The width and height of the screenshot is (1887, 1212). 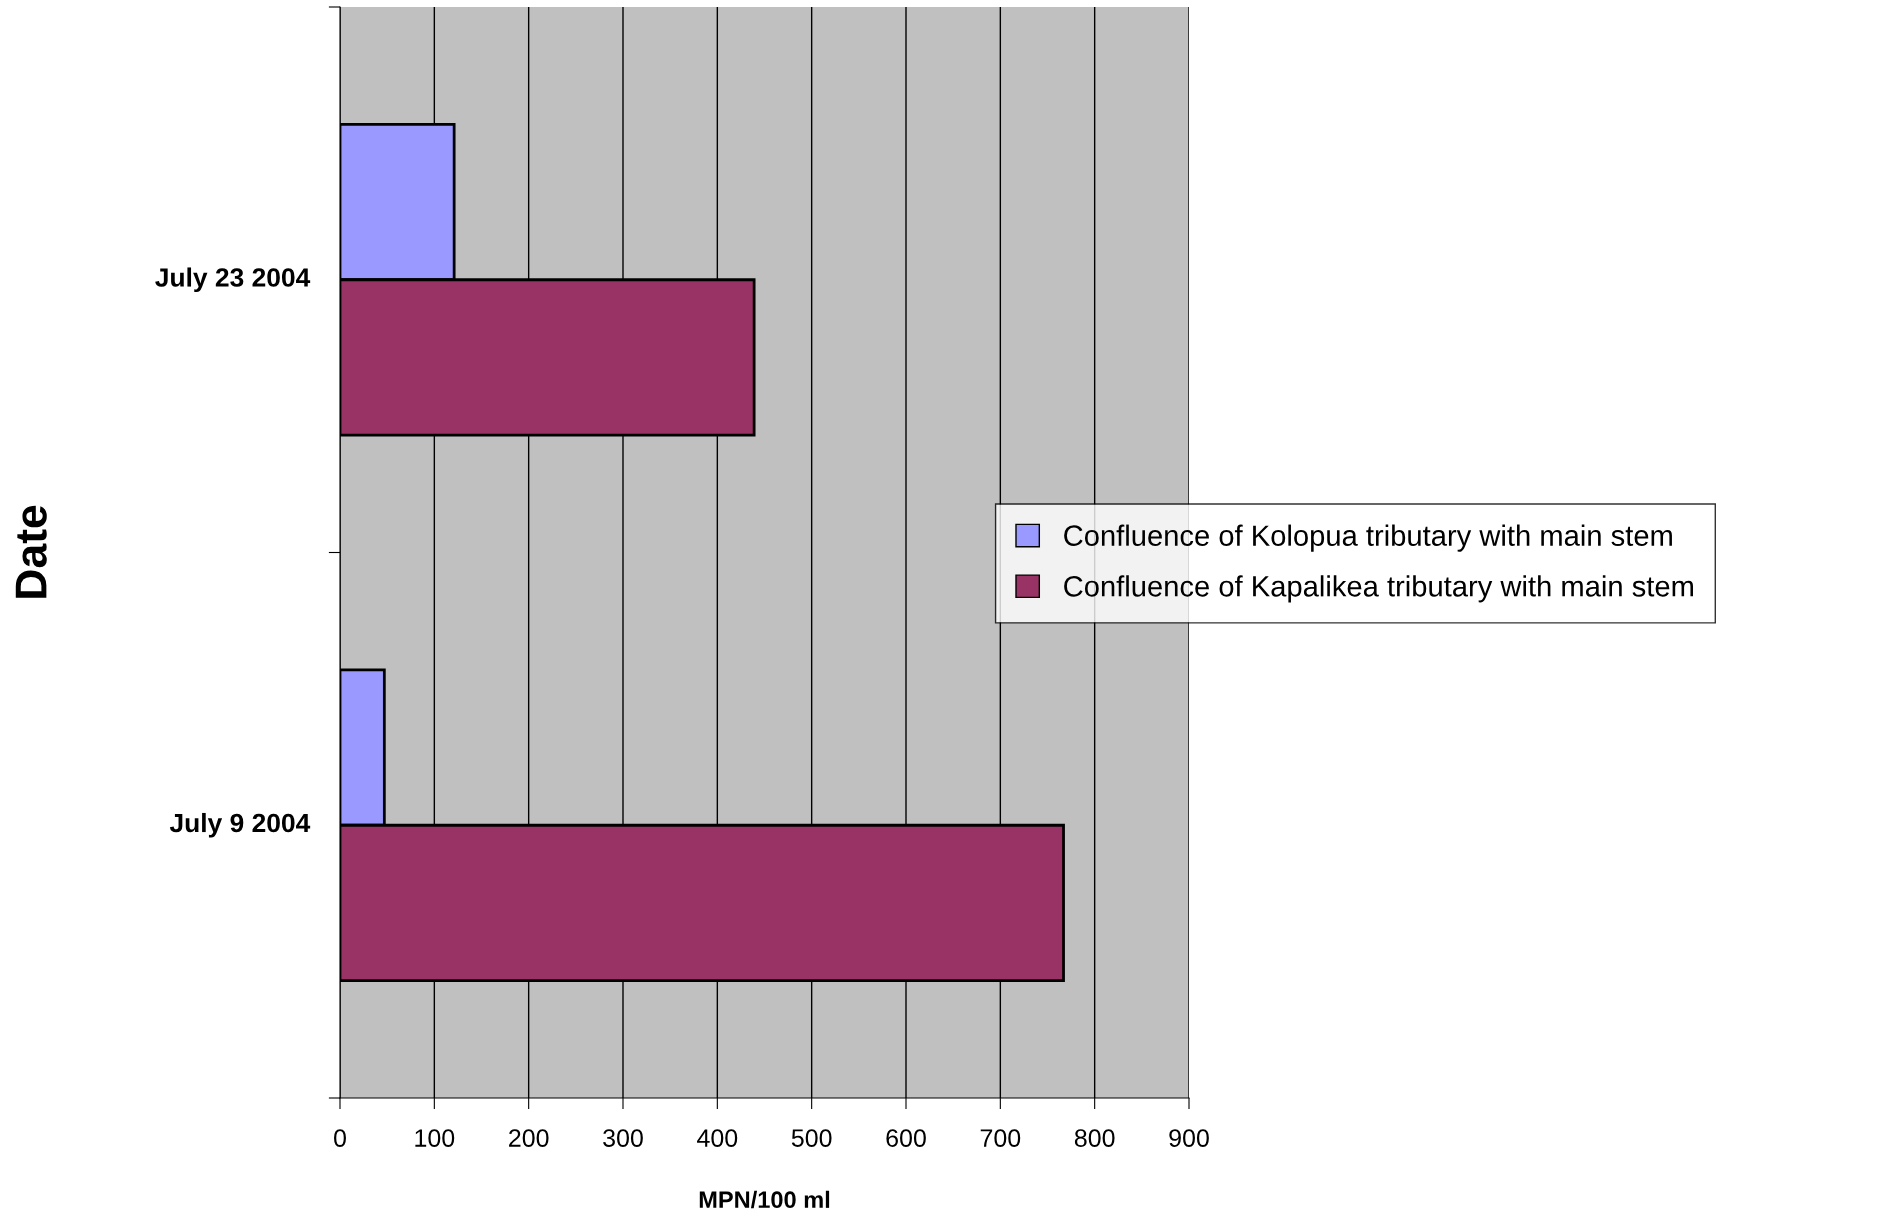 What do you see at coordinates (1189, 1138) in the screenshot?
I see `x-tick-label: 900` at bounding box center [1189, 1138].